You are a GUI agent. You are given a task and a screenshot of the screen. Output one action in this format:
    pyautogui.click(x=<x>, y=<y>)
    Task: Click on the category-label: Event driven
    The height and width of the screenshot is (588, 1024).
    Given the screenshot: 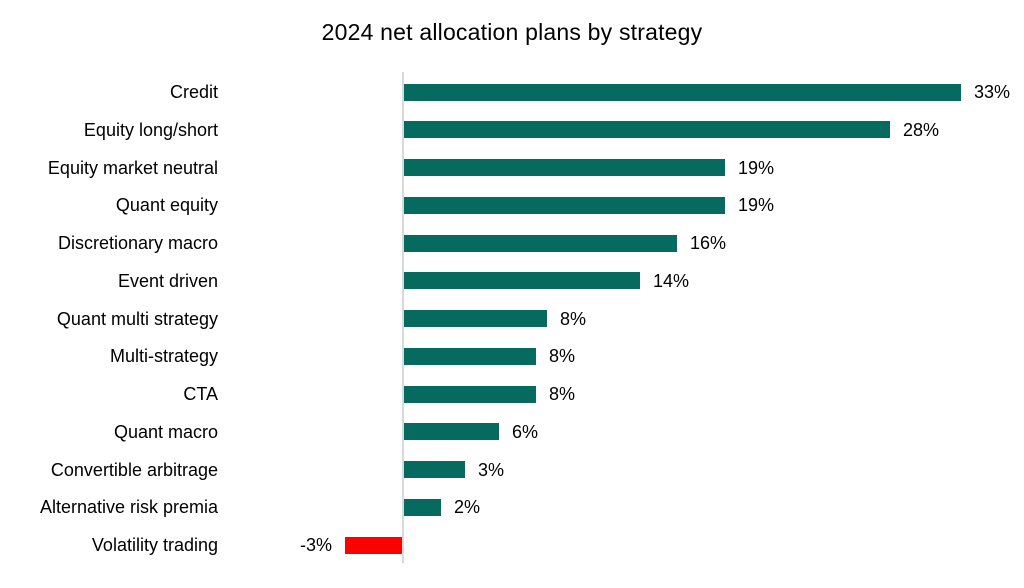 What is the action you would take?
    pyautogui.click(x=167, y=280)
    